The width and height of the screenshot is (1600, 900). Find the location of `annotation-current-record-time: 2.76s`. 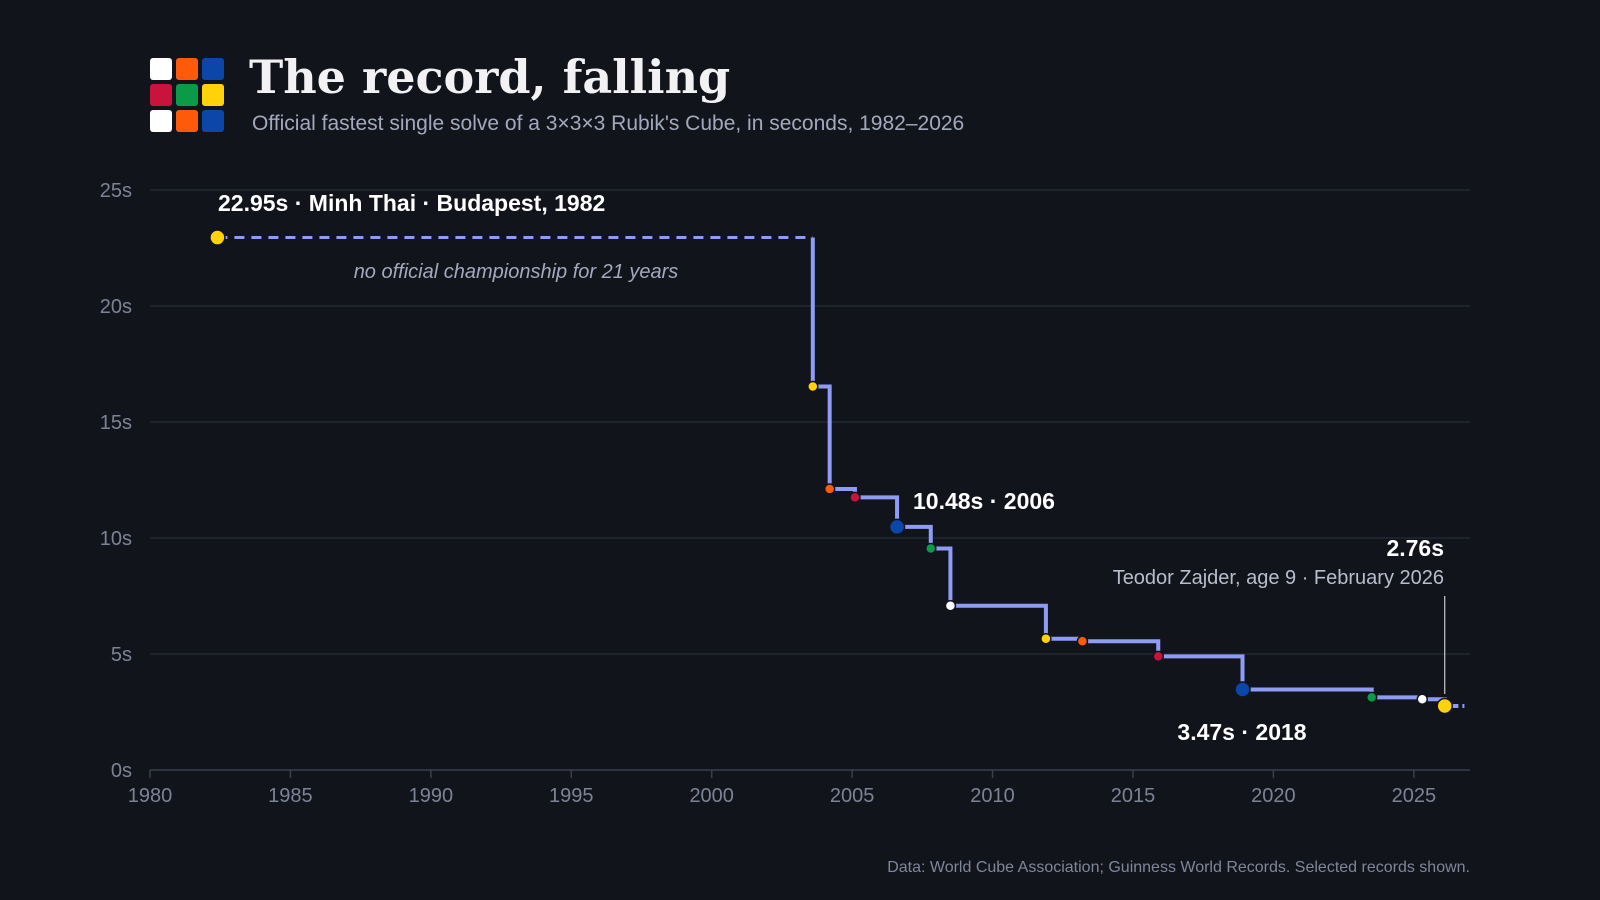

annotation-current-record-time: 2.76s is located at coordinates (1415, 548).